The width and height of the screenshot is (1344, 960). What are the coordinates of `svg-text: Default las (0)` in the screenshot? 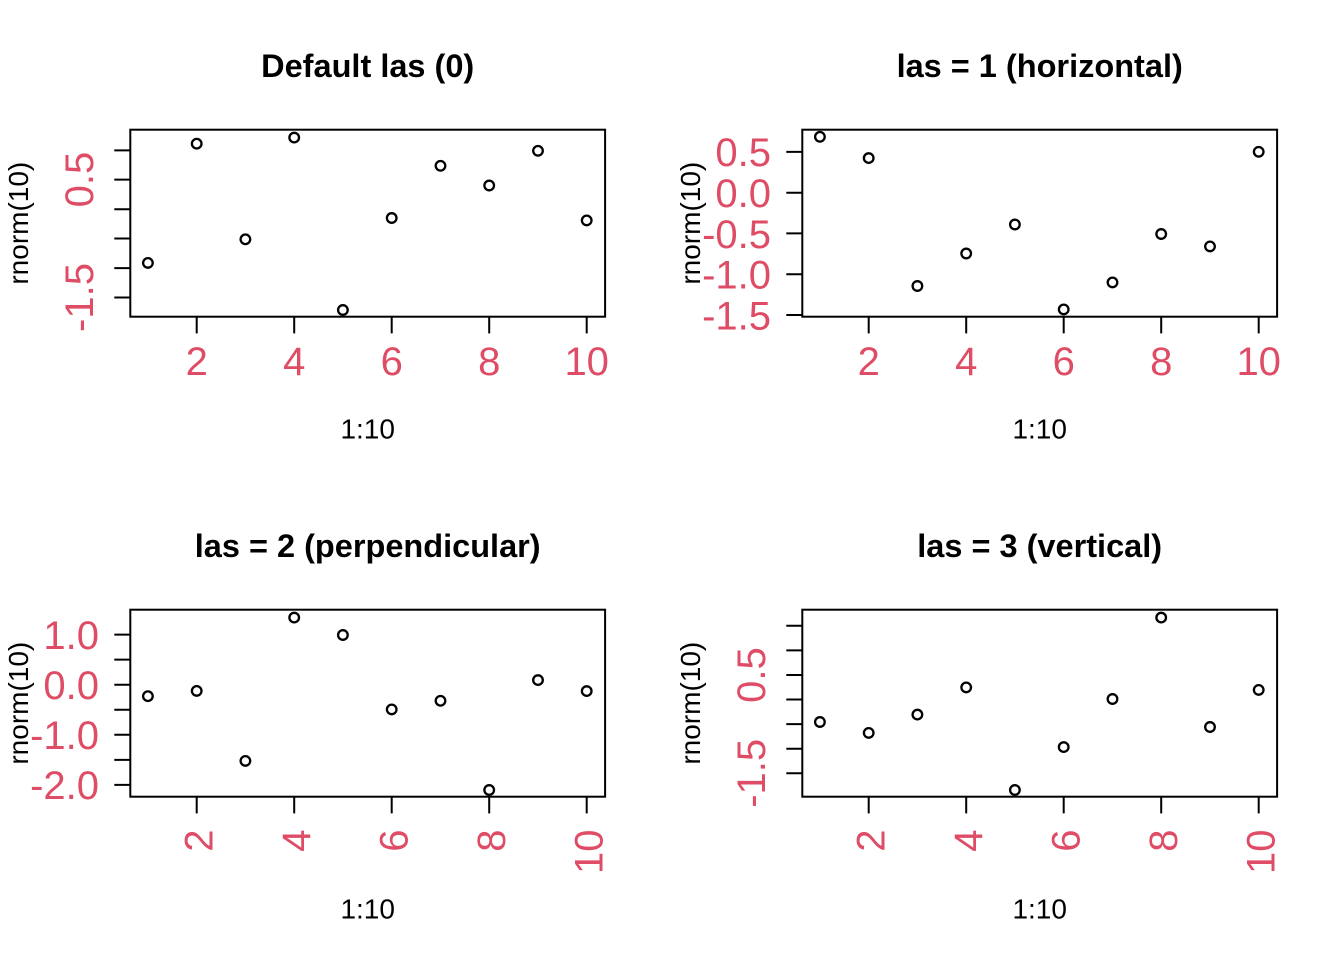 It's located at (367, 66).